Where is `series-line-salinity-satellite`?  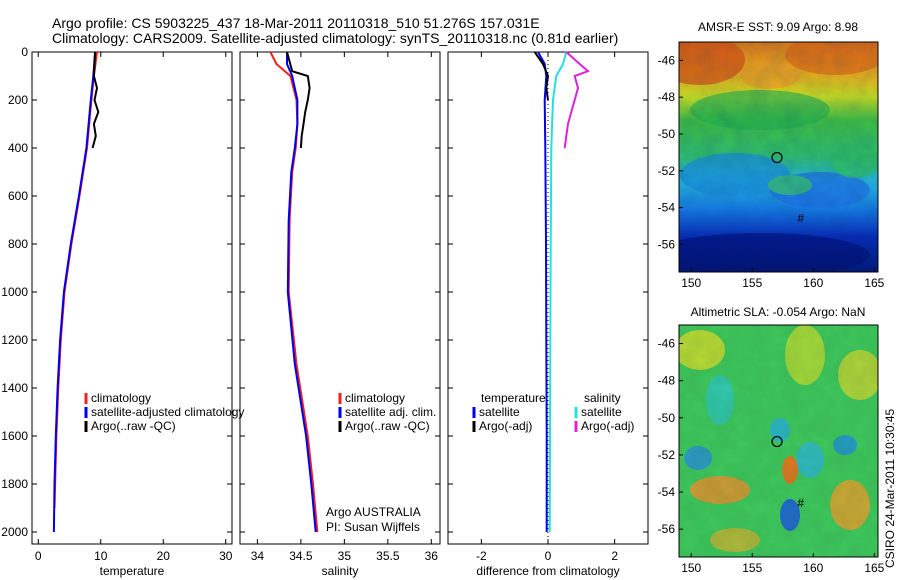 series-line-salinity-satellite is located at coordinates (558, 292).